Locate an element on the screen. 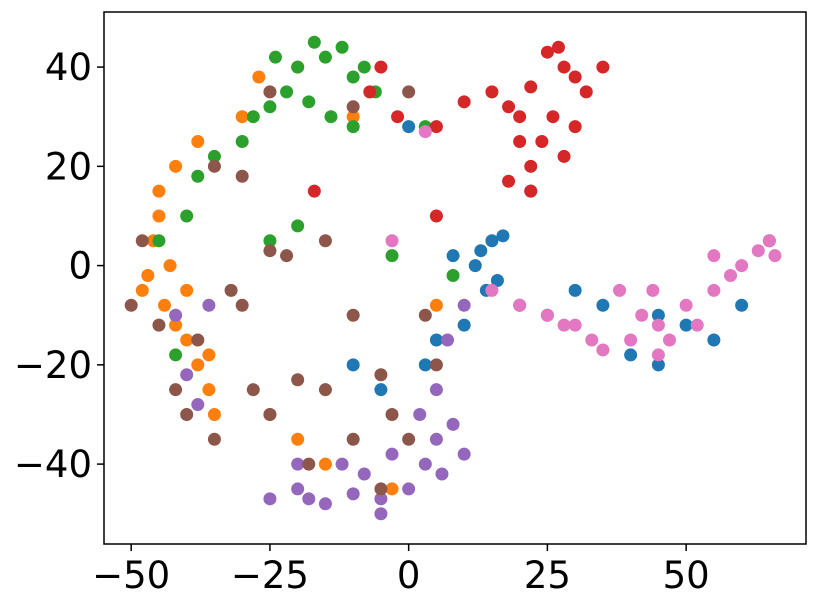  x-tick-label: −25 is located at coordinates (270, 575).